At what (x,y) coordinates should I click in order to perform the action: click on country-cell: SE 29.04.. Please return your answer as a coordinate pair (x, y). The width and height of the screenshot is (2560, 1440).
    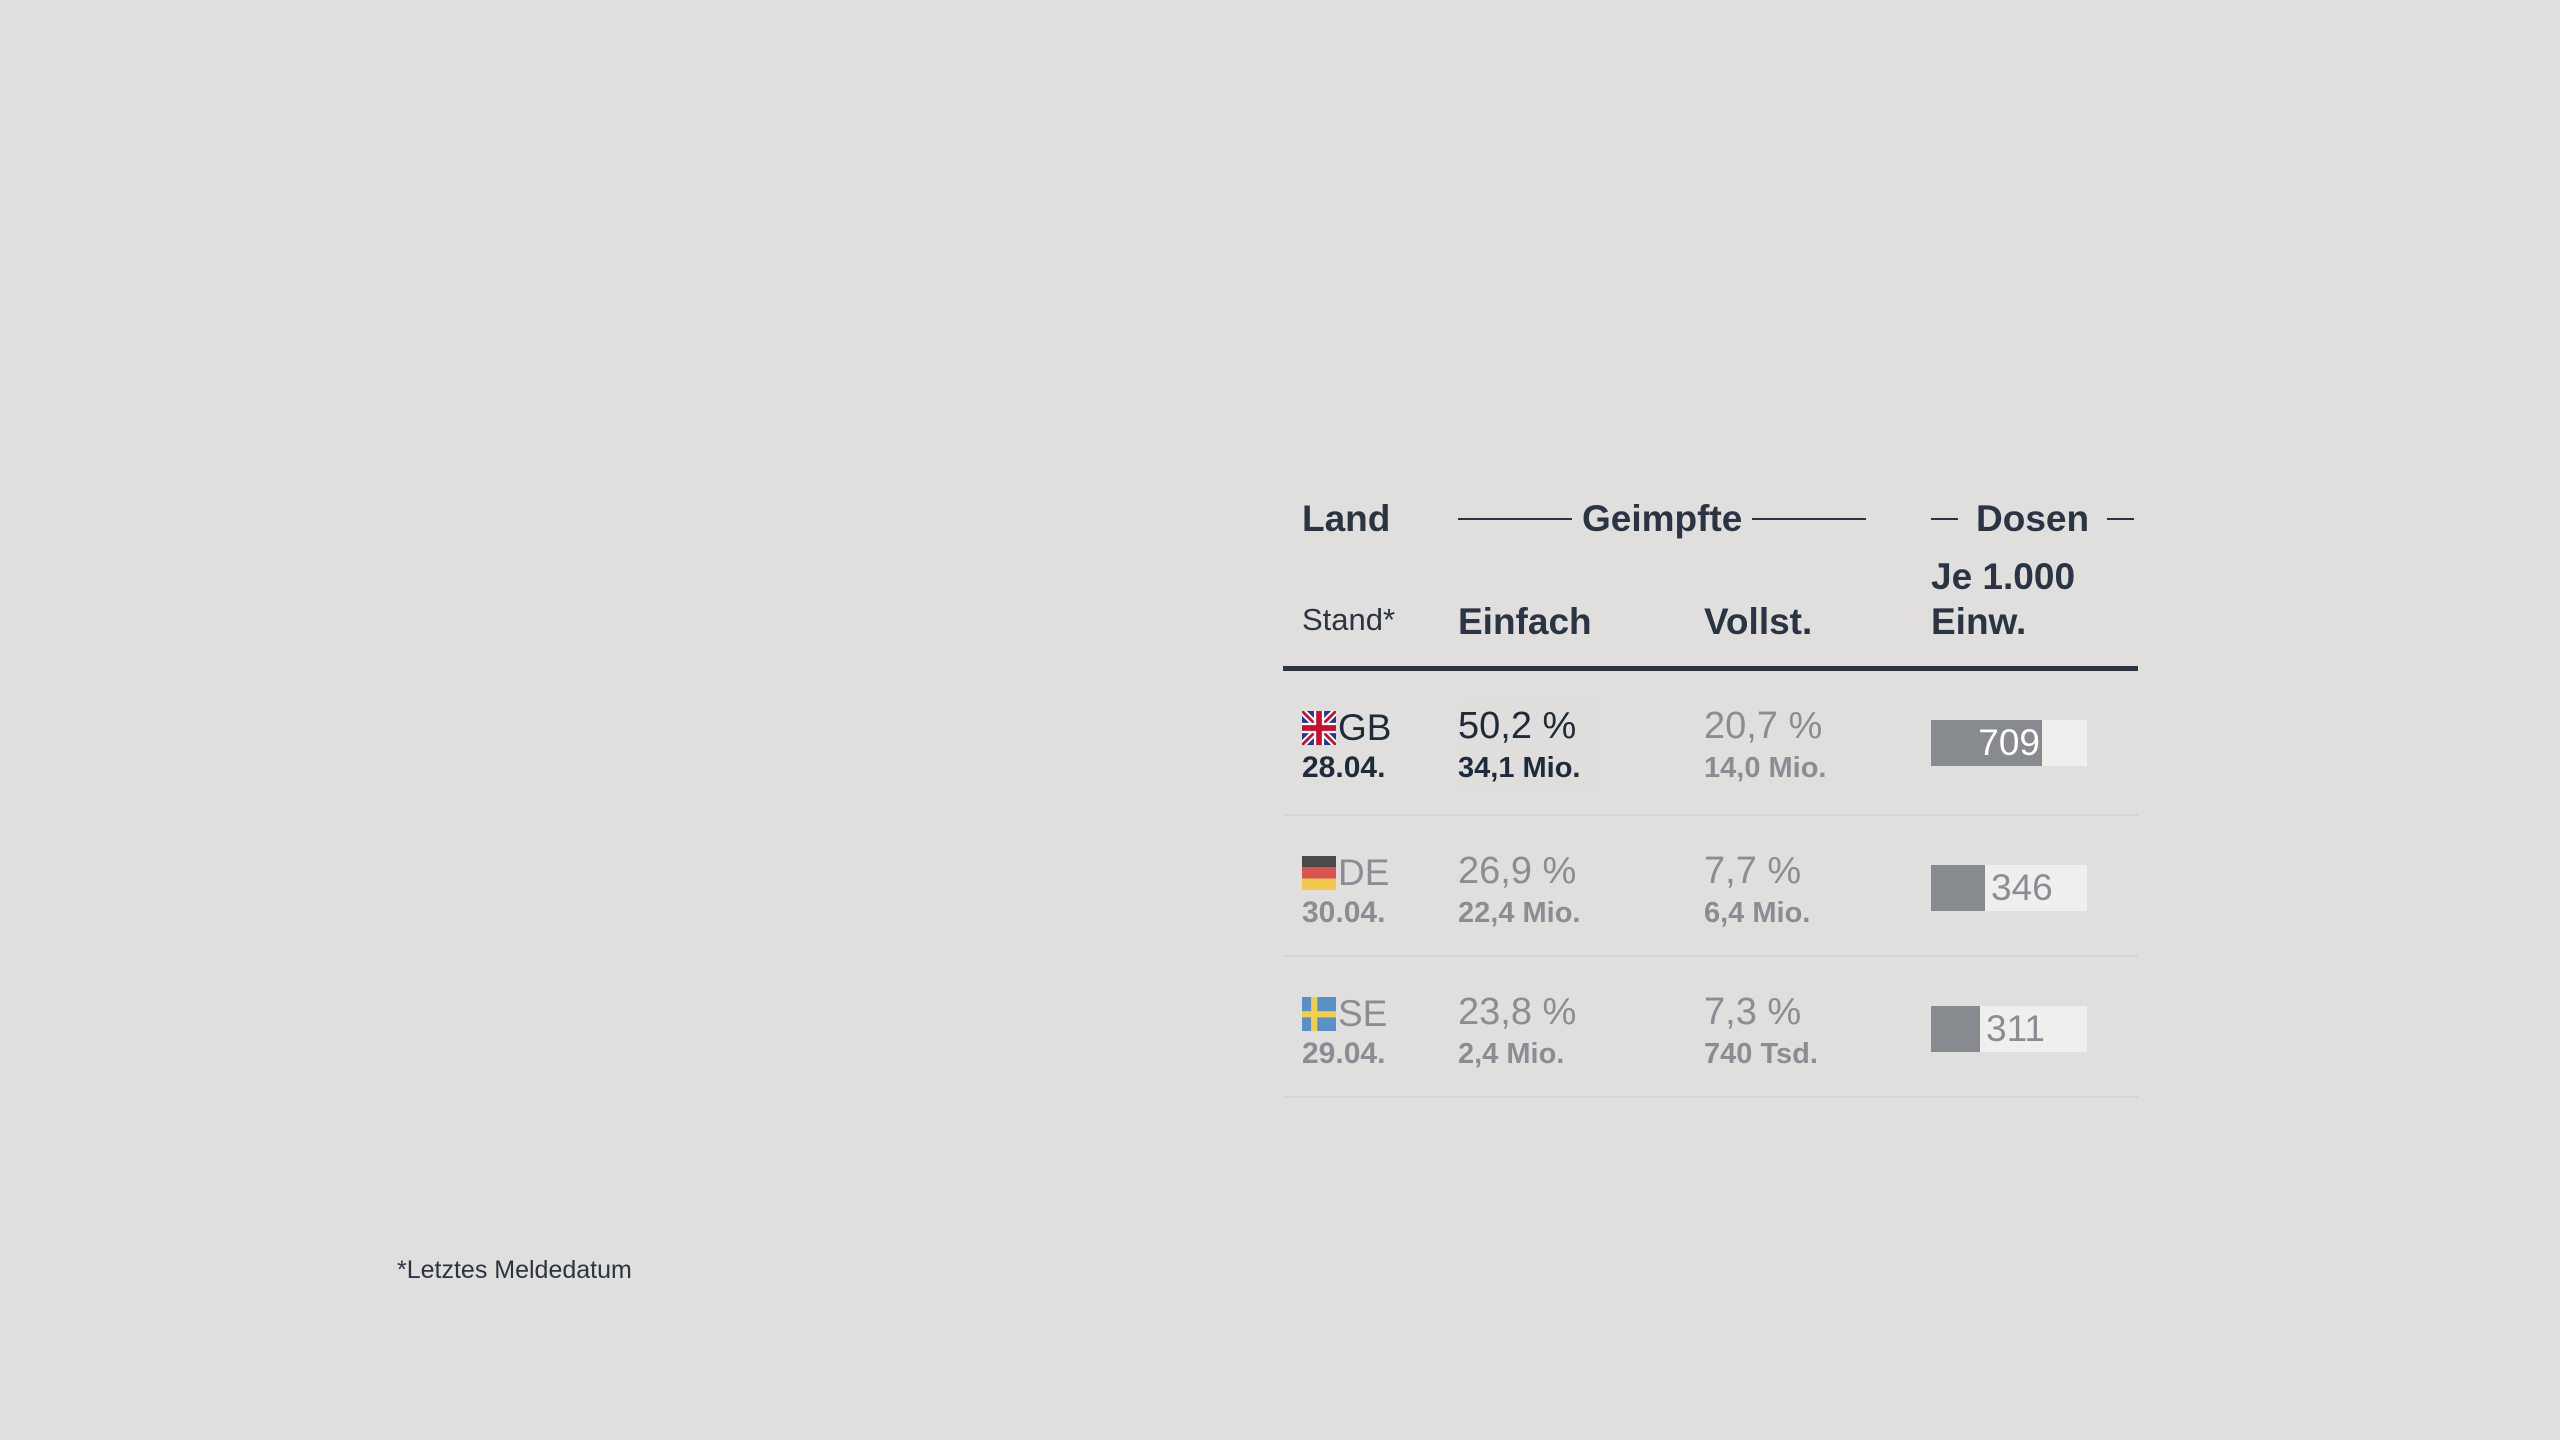
    Looking at the image, I should click on (1344, 1032).